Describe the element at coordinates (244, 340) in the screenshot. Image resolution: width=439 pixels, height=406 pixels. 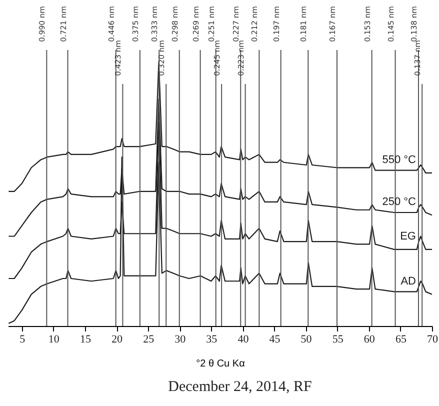
I see `x-tick-label: 40` at that location.